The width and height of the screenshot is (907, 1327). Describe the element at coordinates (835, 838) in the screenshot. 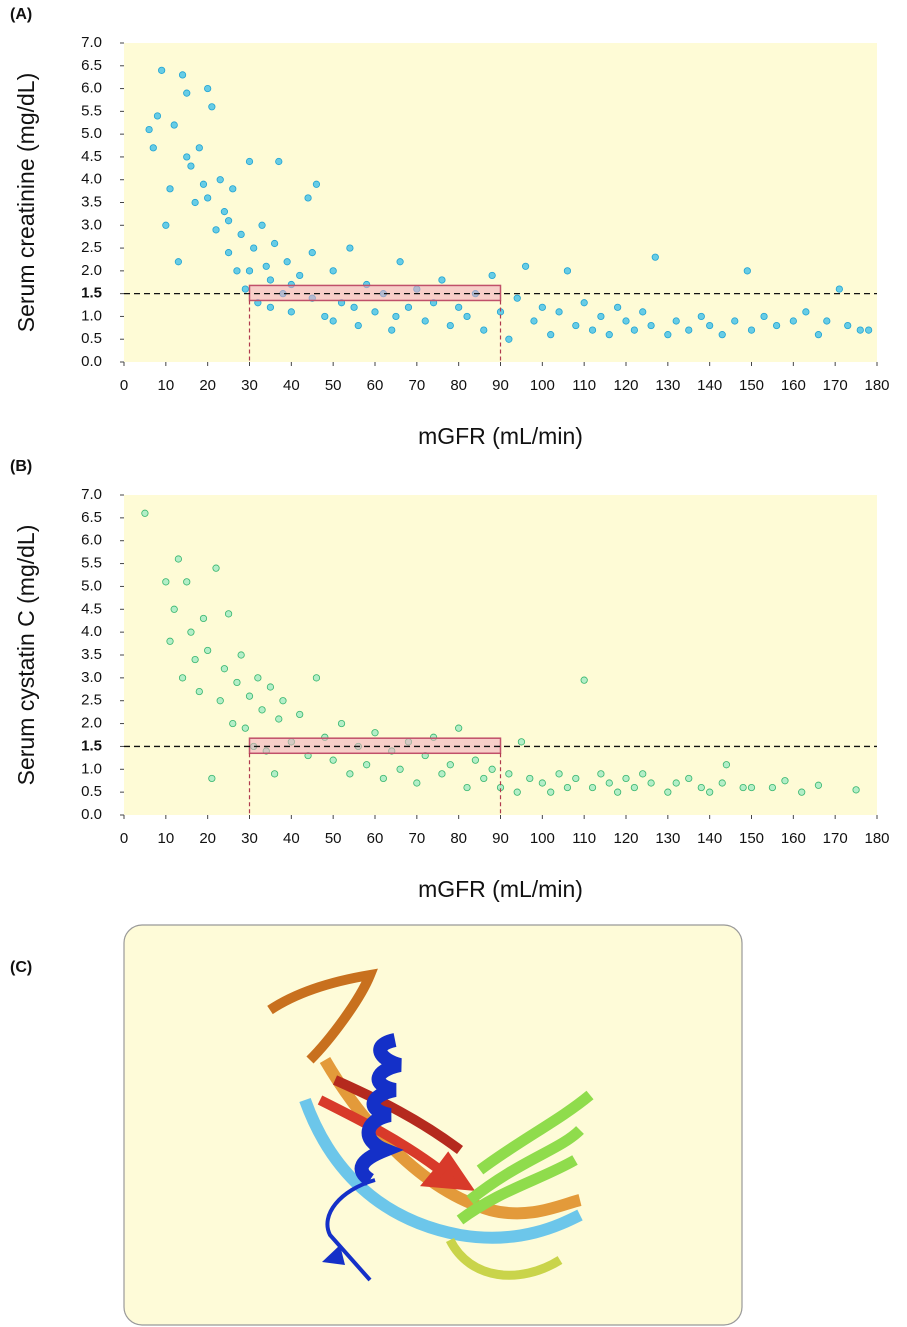

I see `x-tick-label: 170` at that location.